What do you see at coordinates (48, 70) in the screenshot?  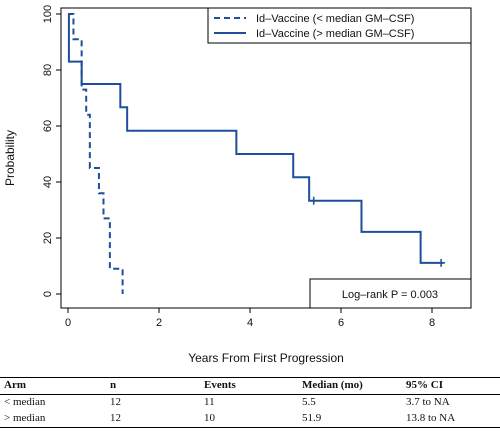 I see `y-tick-label: 80` at bounding box center [48, 70].